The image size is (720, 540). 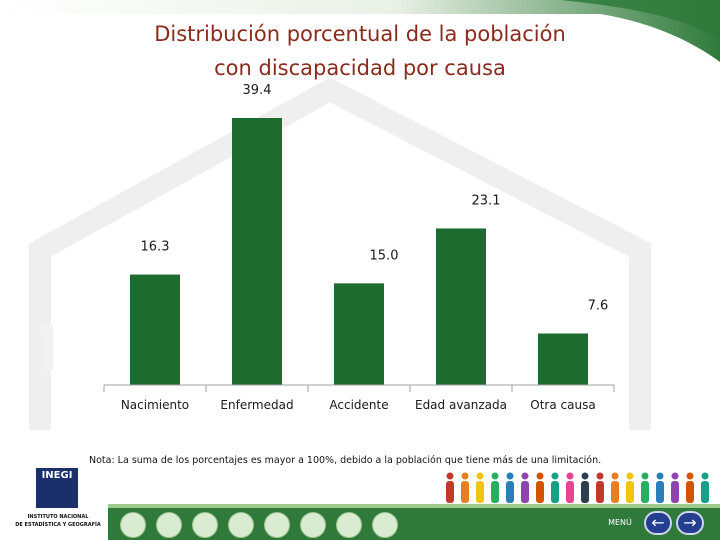 I want to click on left-arrow-icon: ←, so click(x=658, y=523).